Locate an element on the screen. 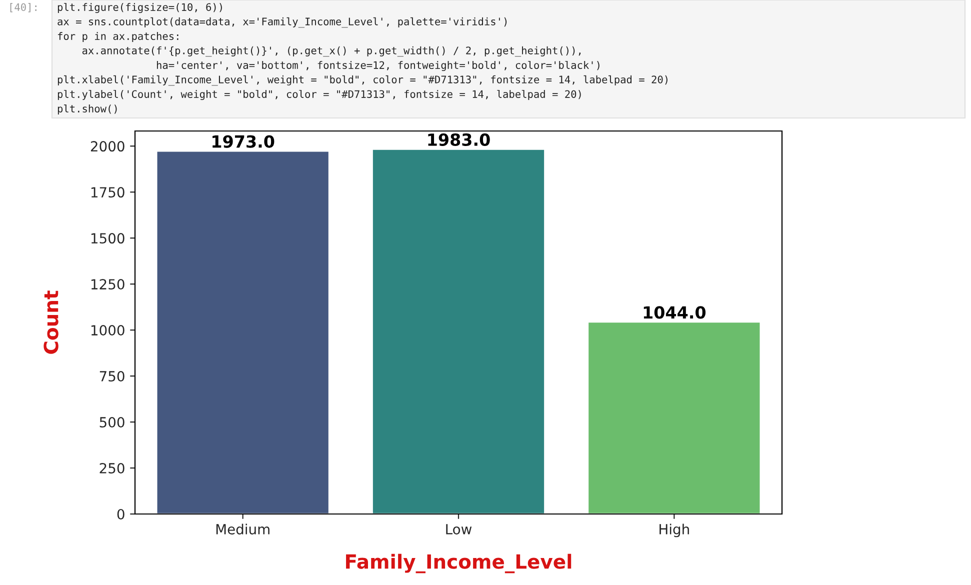 The width and height of the screenshot is (971, 585). y-tick-label: 500 is located at coordinates (112, 422).